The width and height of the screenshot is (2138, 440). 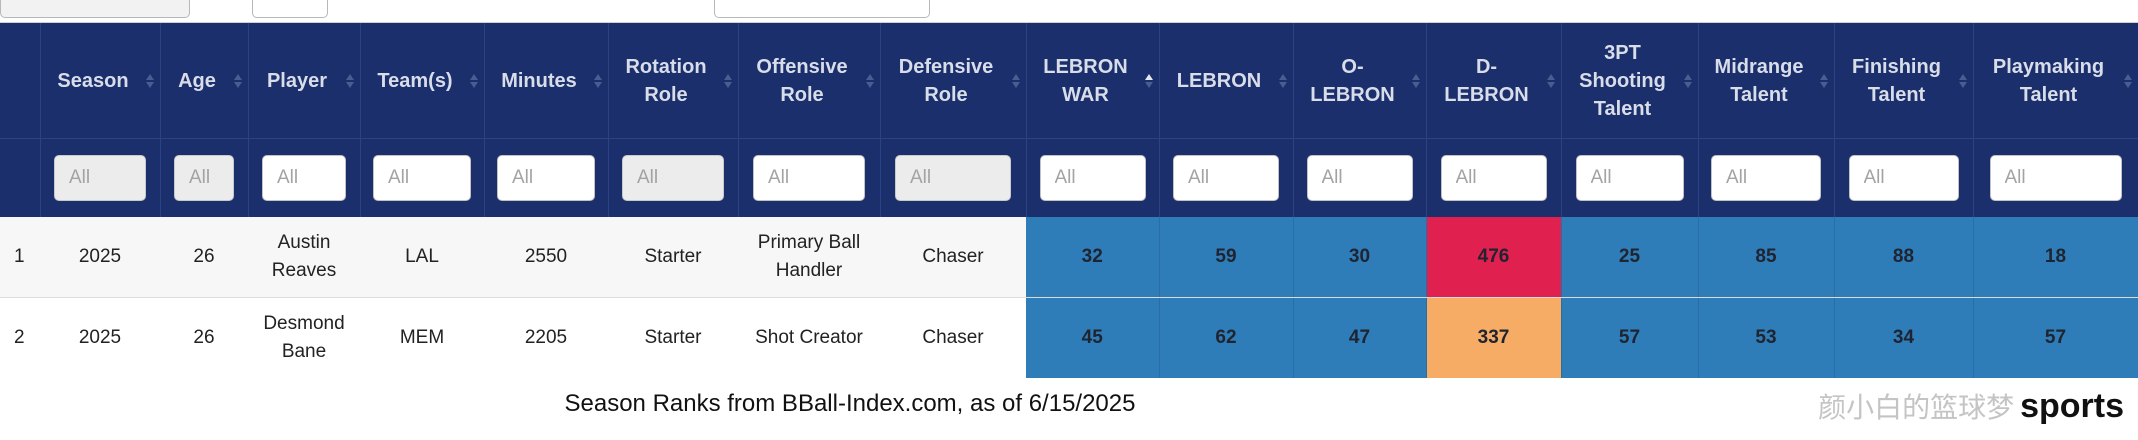 I want to click on search-input, so click(x=822, y=9).